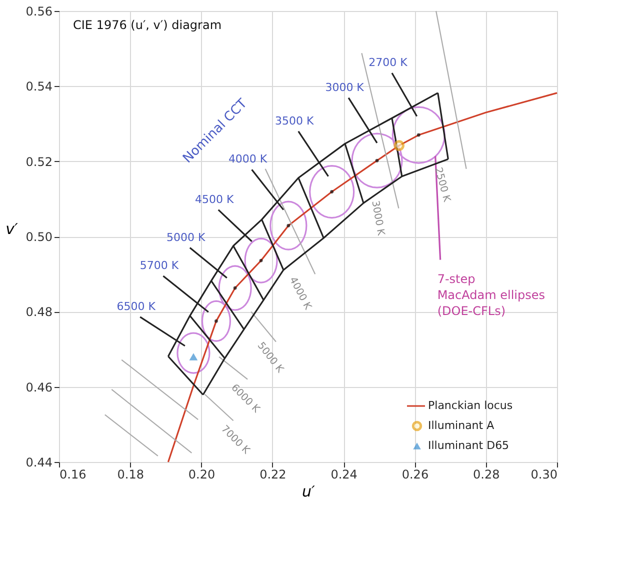 The height and width of the screenshot is (562, 644). What do you see at coordinates (486, 475) in the screenshot?
I see `x-tick-label: 0.28` at bounding box center [486, 475].